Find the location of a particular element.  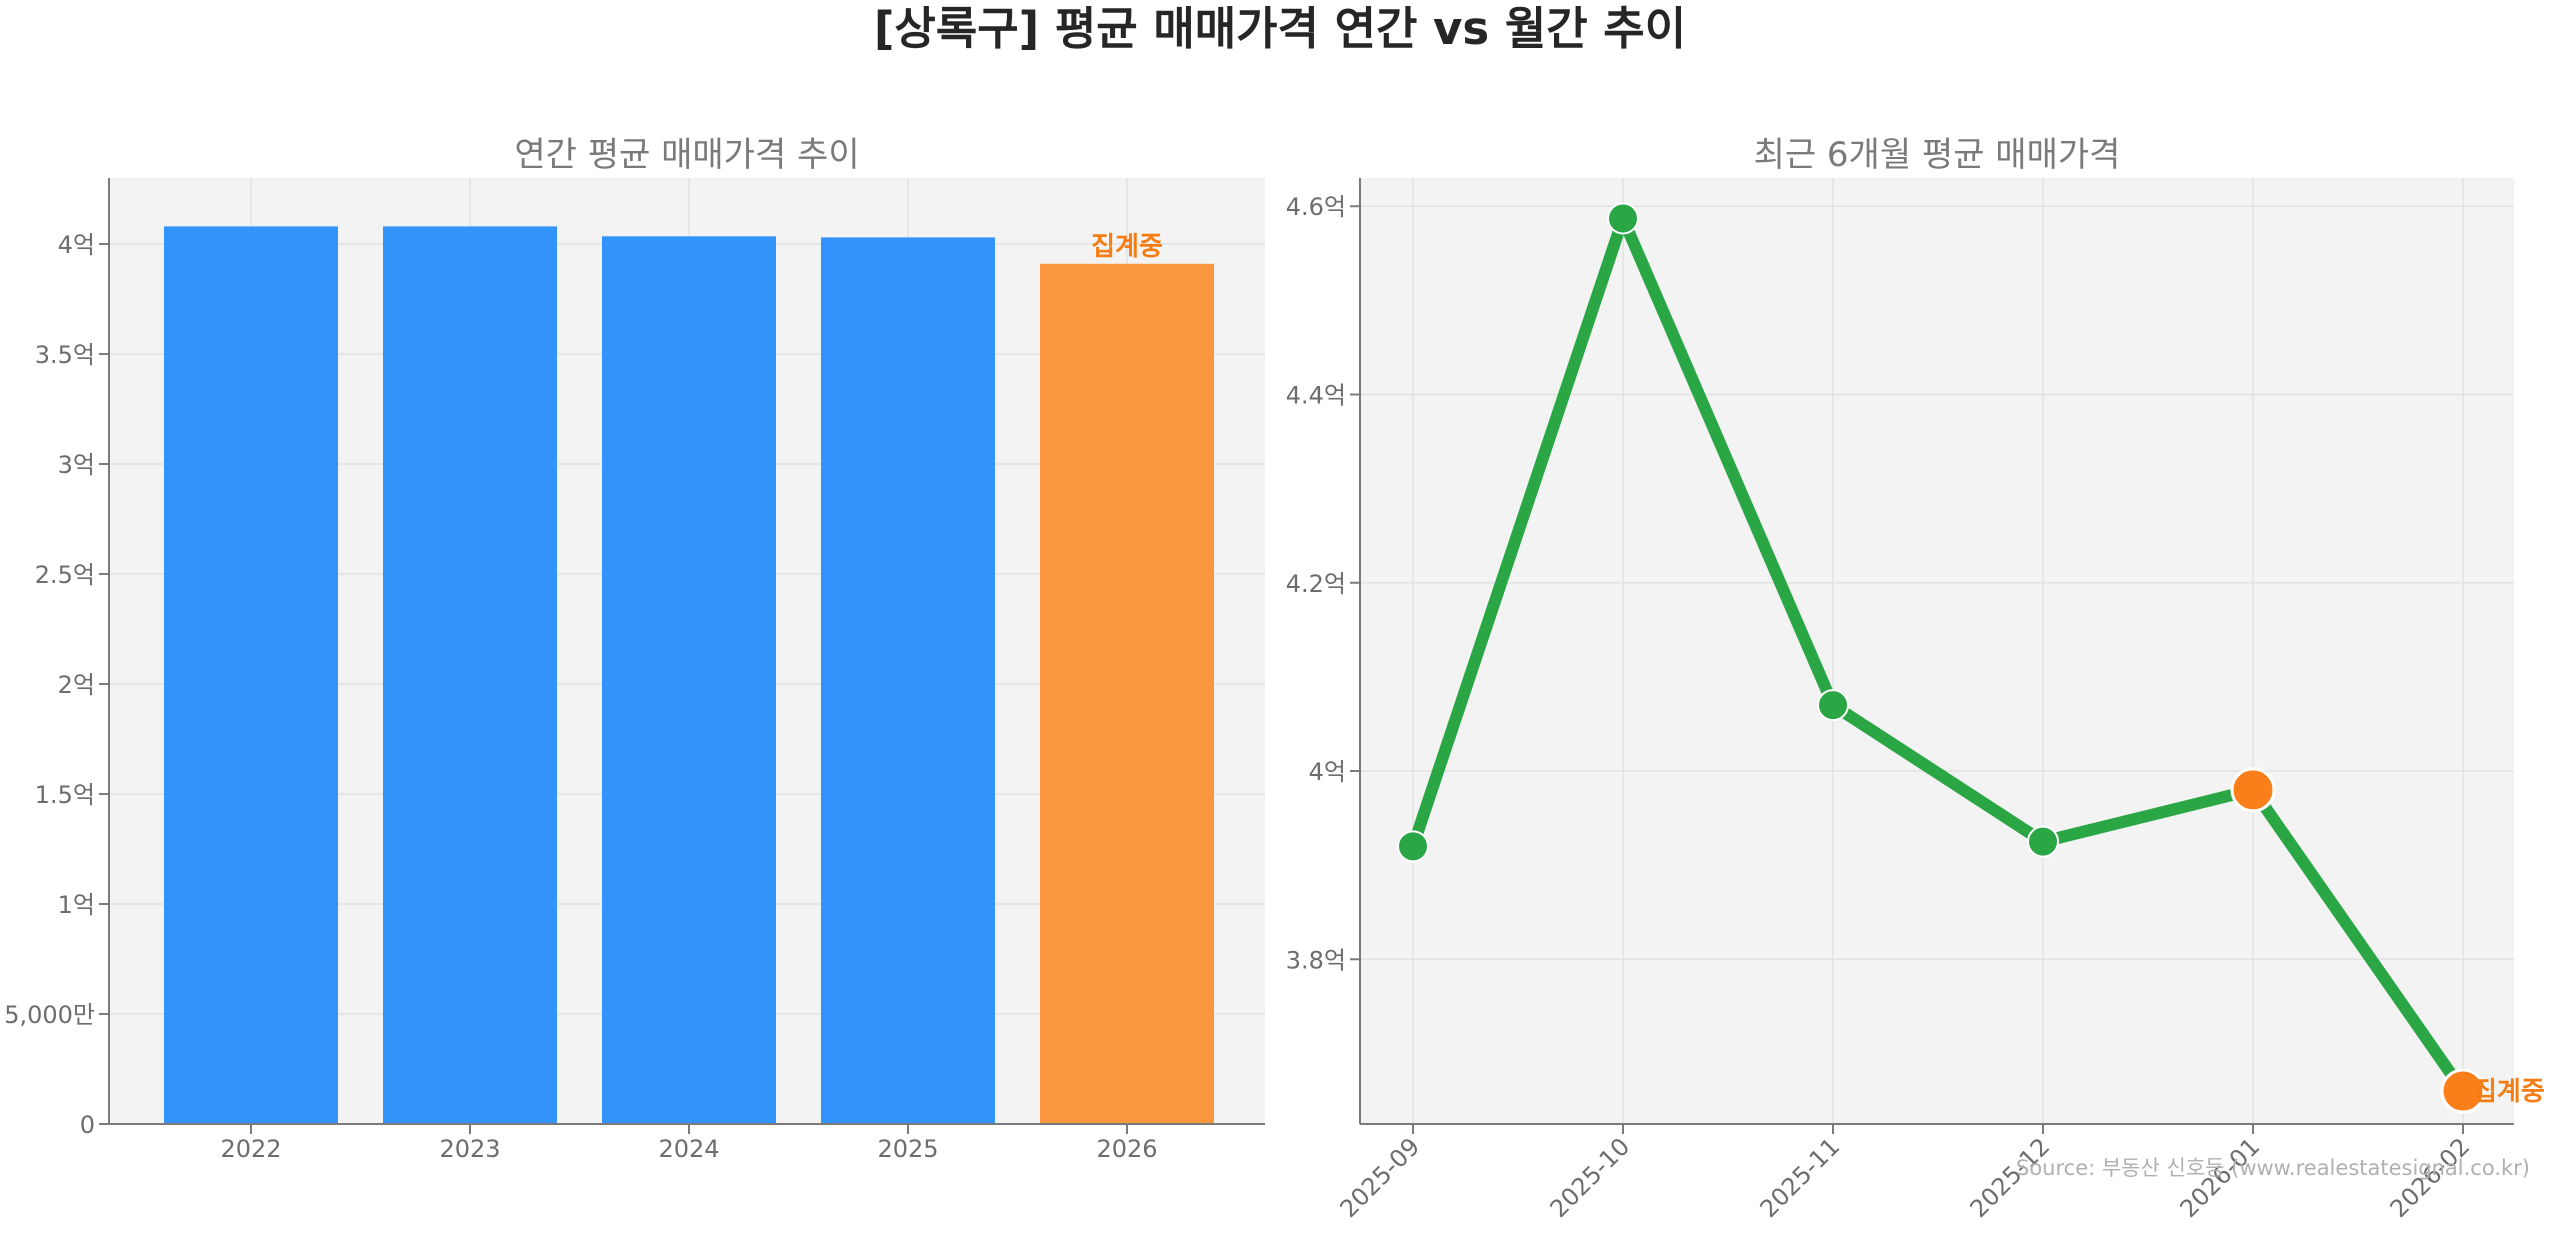

bar-y-tick-label: 3.5억 is located at coordinates (65, 355).